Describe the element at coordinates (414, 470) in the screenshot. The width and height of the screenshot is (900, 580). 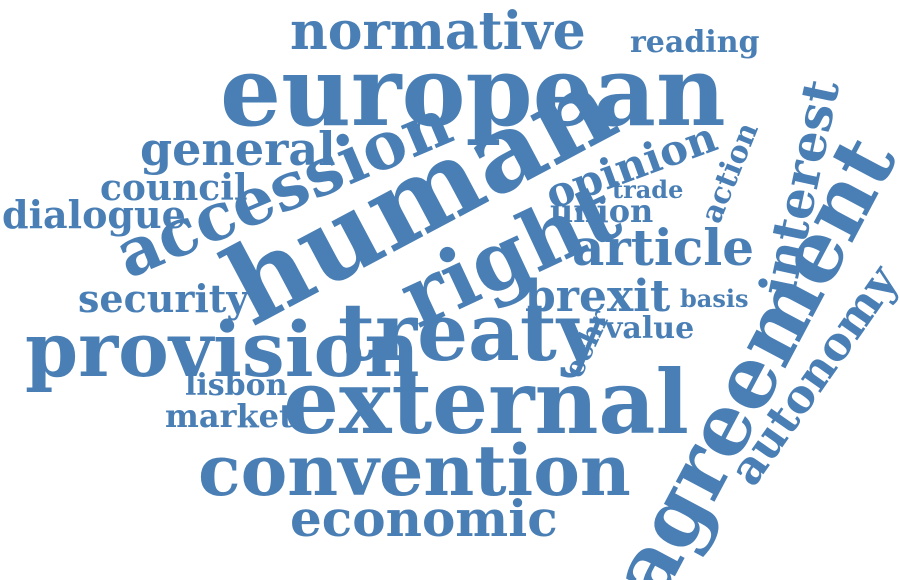
I see `word-convention: convention` at that location.